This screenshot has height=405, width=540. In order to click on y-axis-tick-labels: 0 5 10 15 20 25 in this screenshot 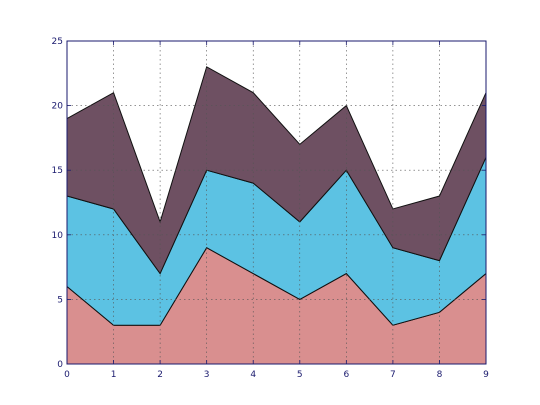, I will do `click(58, 203)`.